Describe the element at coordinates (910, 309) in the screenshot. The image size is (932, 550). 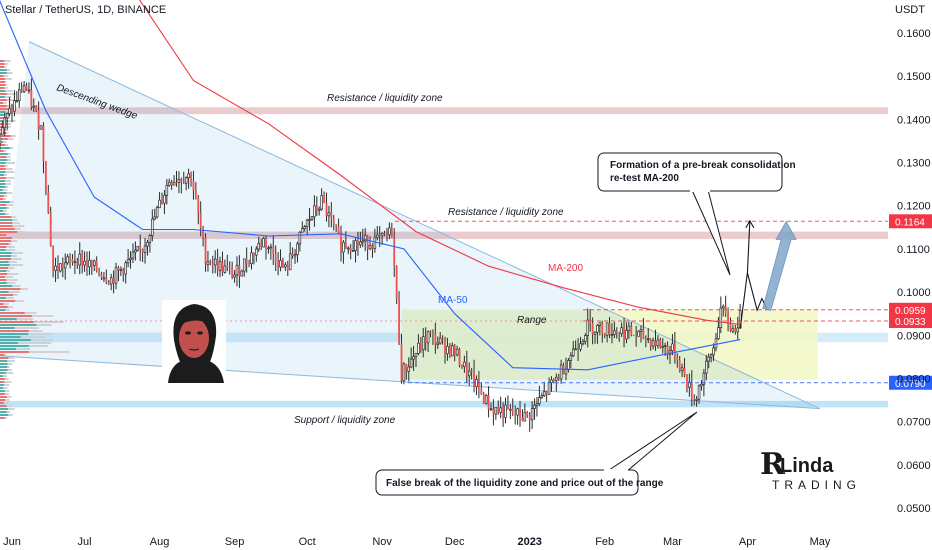
I see `price-tag` at that location.